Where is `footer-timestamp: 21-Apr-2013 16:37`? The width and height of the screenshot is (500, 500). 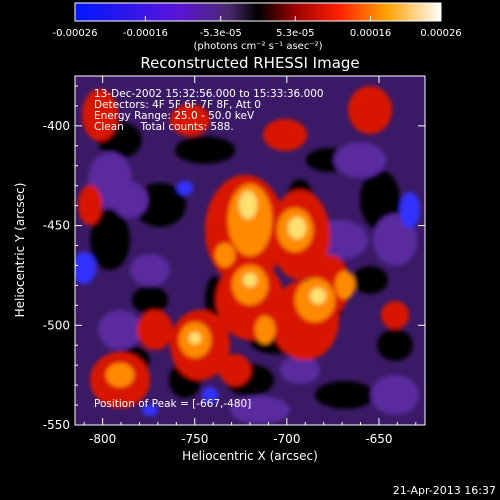 footer-timestamp: 21-Apr-2013 16:37 is located at coordinates (444, 490).